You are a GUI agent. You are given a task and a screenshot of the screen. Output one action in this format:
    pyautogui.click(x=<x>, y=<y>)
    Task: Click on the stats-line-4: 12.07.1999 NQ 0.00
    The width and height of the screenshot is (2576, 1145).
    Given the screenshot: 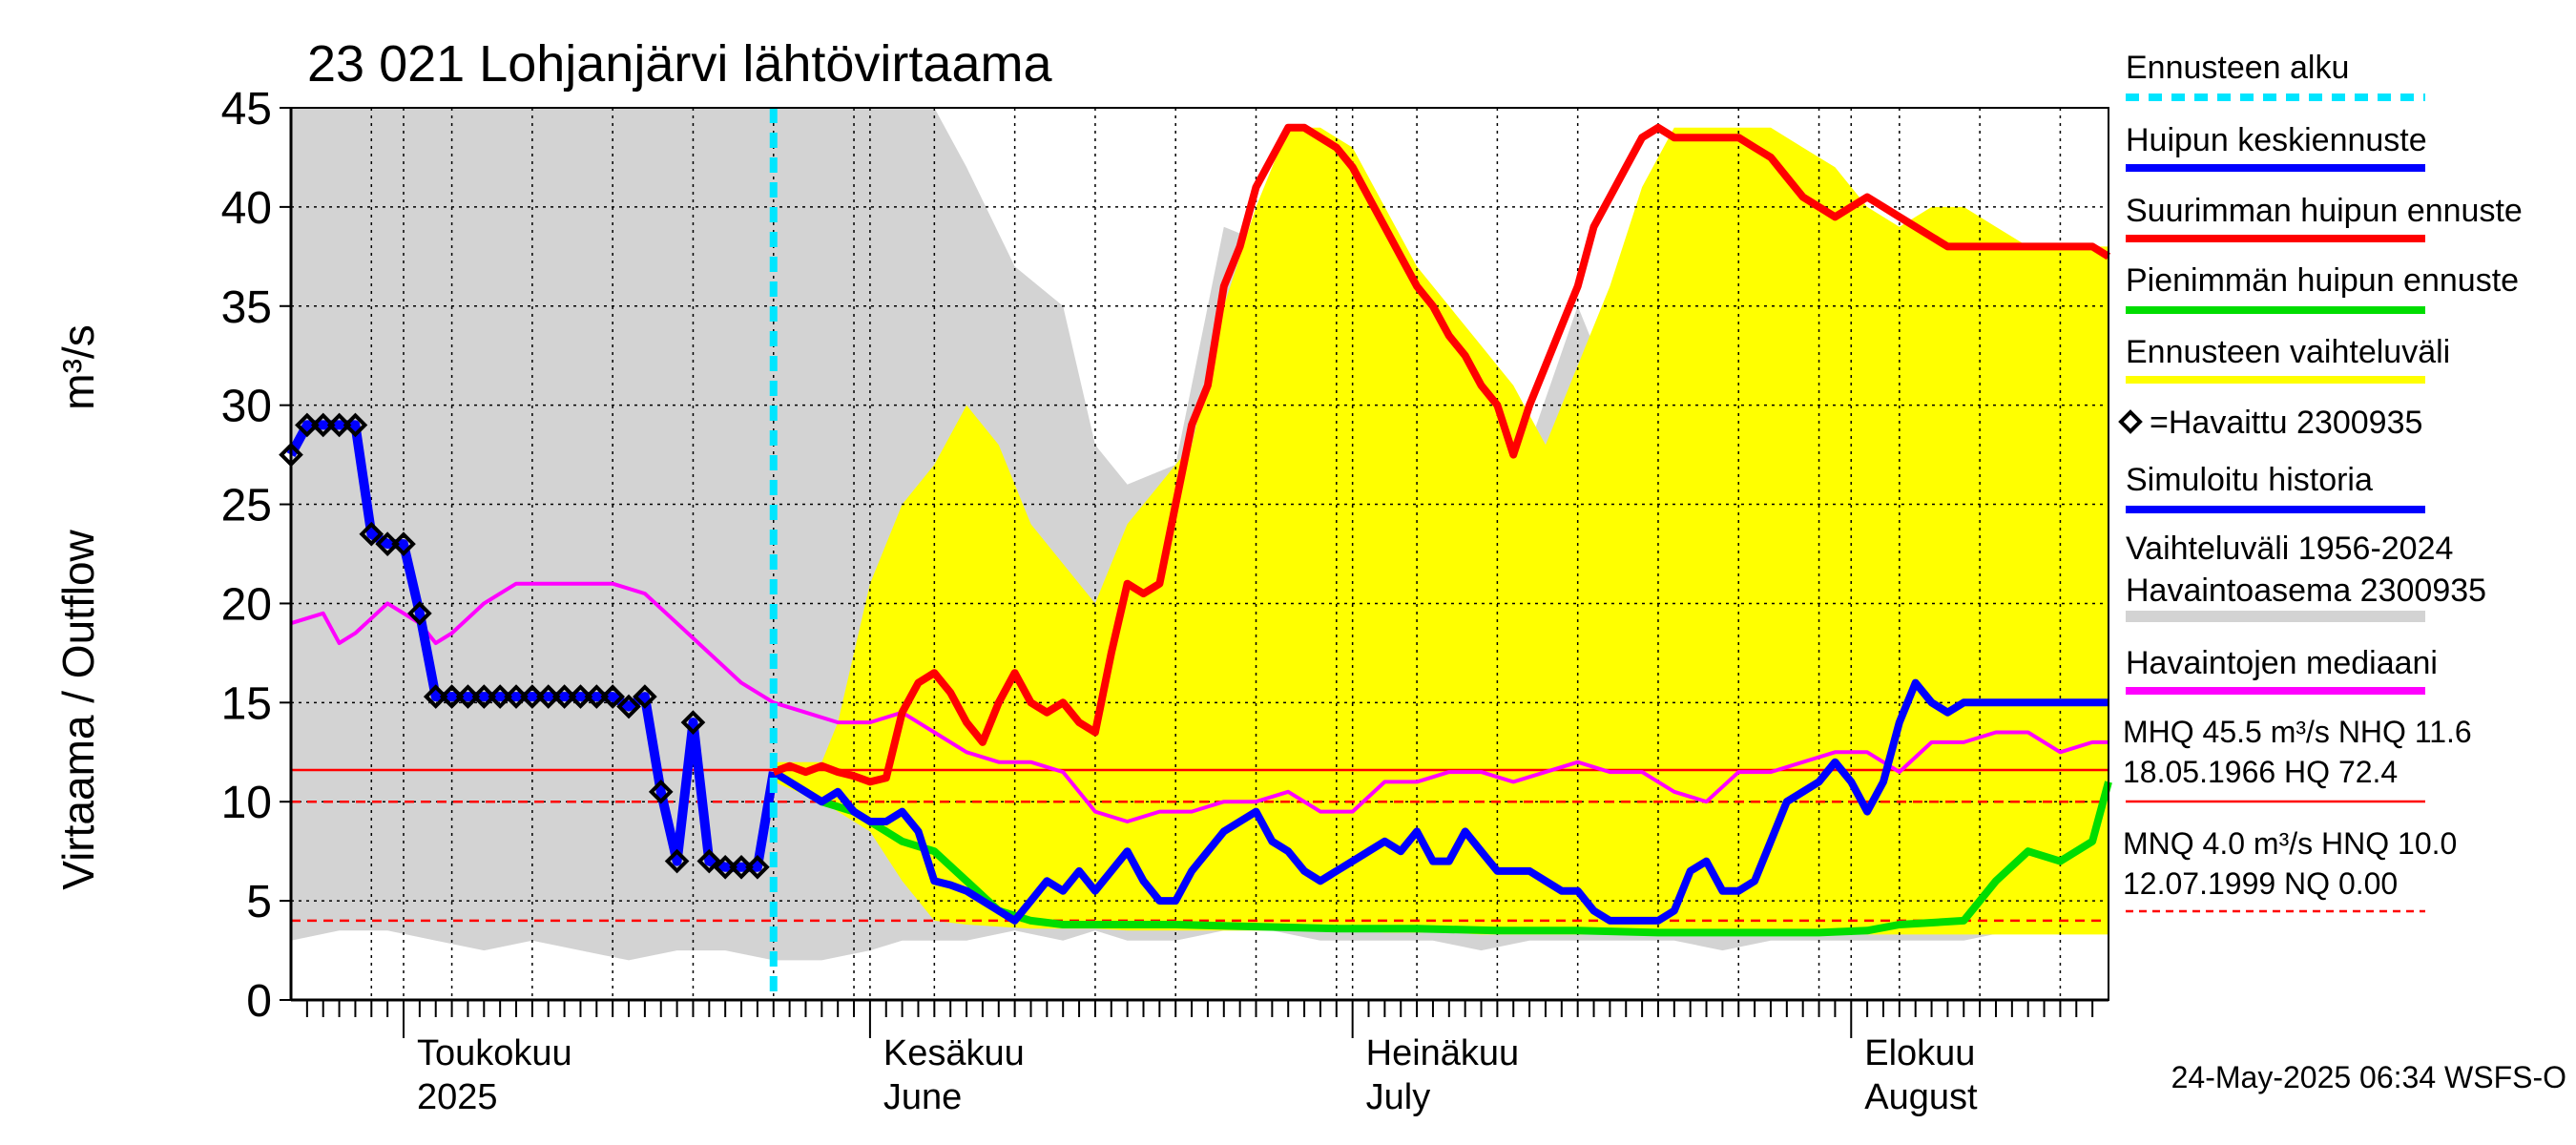 What is the action you would take?
    pyautogui.click(x=2260, y=883)
    